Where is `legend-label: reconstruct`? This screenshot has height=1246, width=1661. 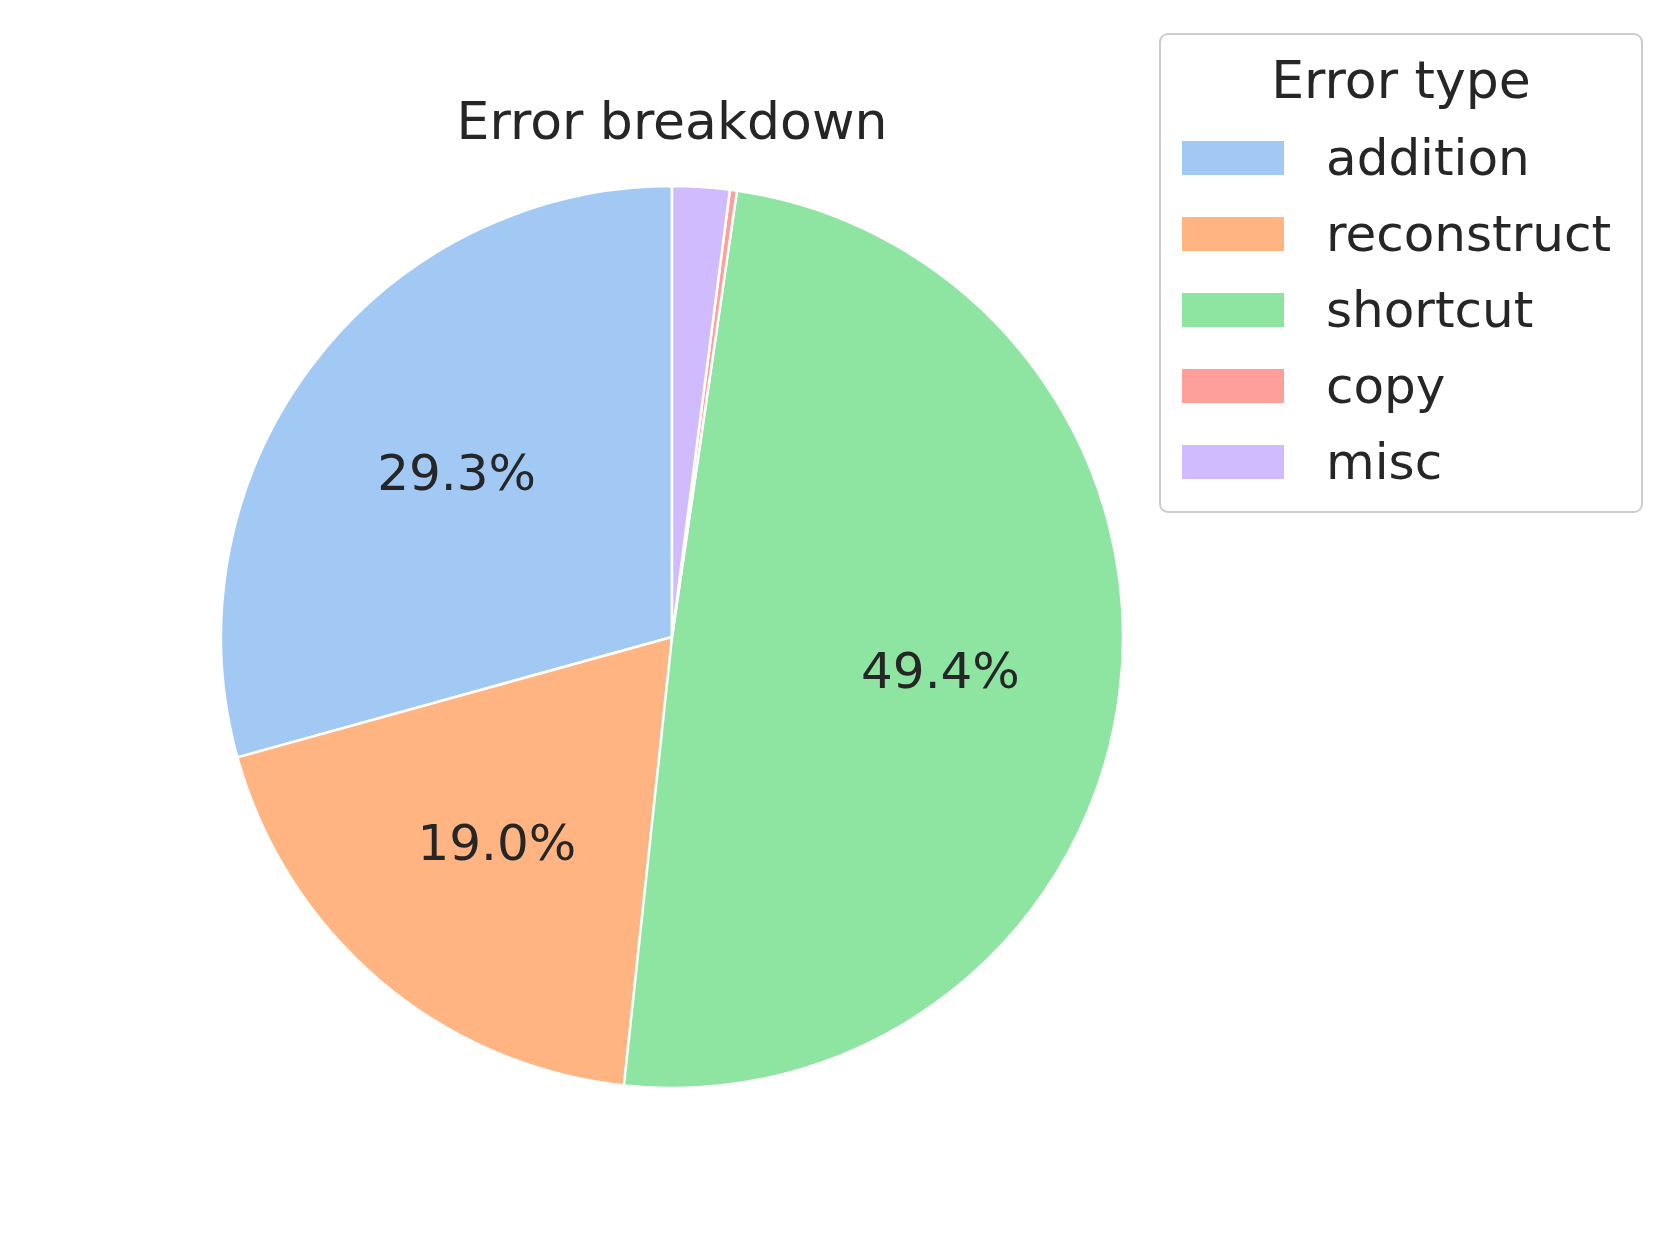
legend-label: reconstruct is located at coordinates (1468, 234).